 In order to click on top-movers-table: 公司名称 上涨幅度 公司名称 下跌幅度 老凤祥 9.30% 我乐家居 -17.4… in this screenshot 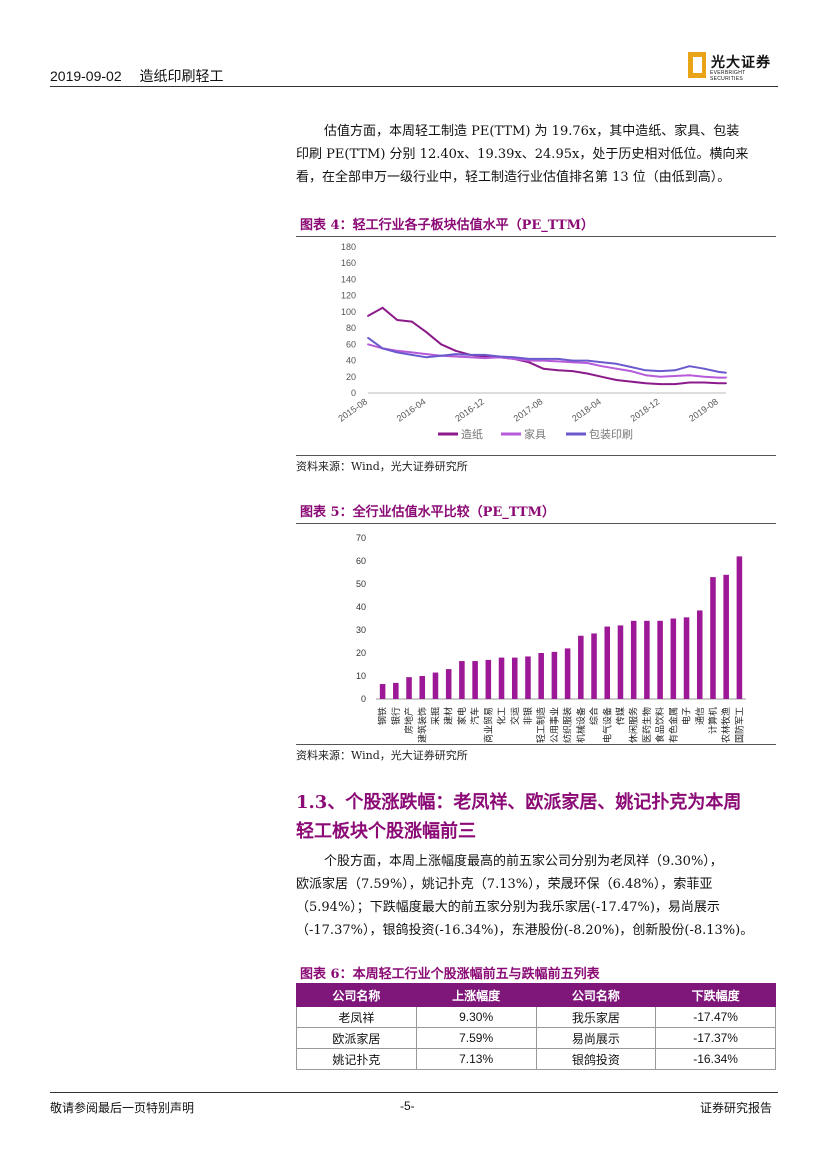, I will do `click(536, 1026)`.